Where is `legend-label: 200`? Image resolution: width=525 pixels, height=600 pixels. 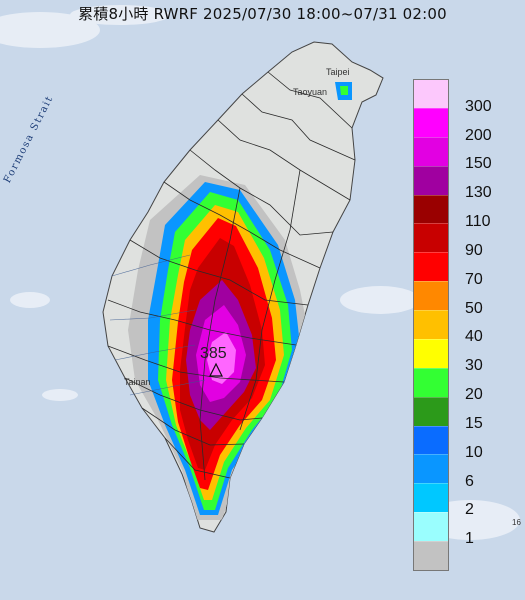
legend-label: 200 is located at coordinates (478, 135).